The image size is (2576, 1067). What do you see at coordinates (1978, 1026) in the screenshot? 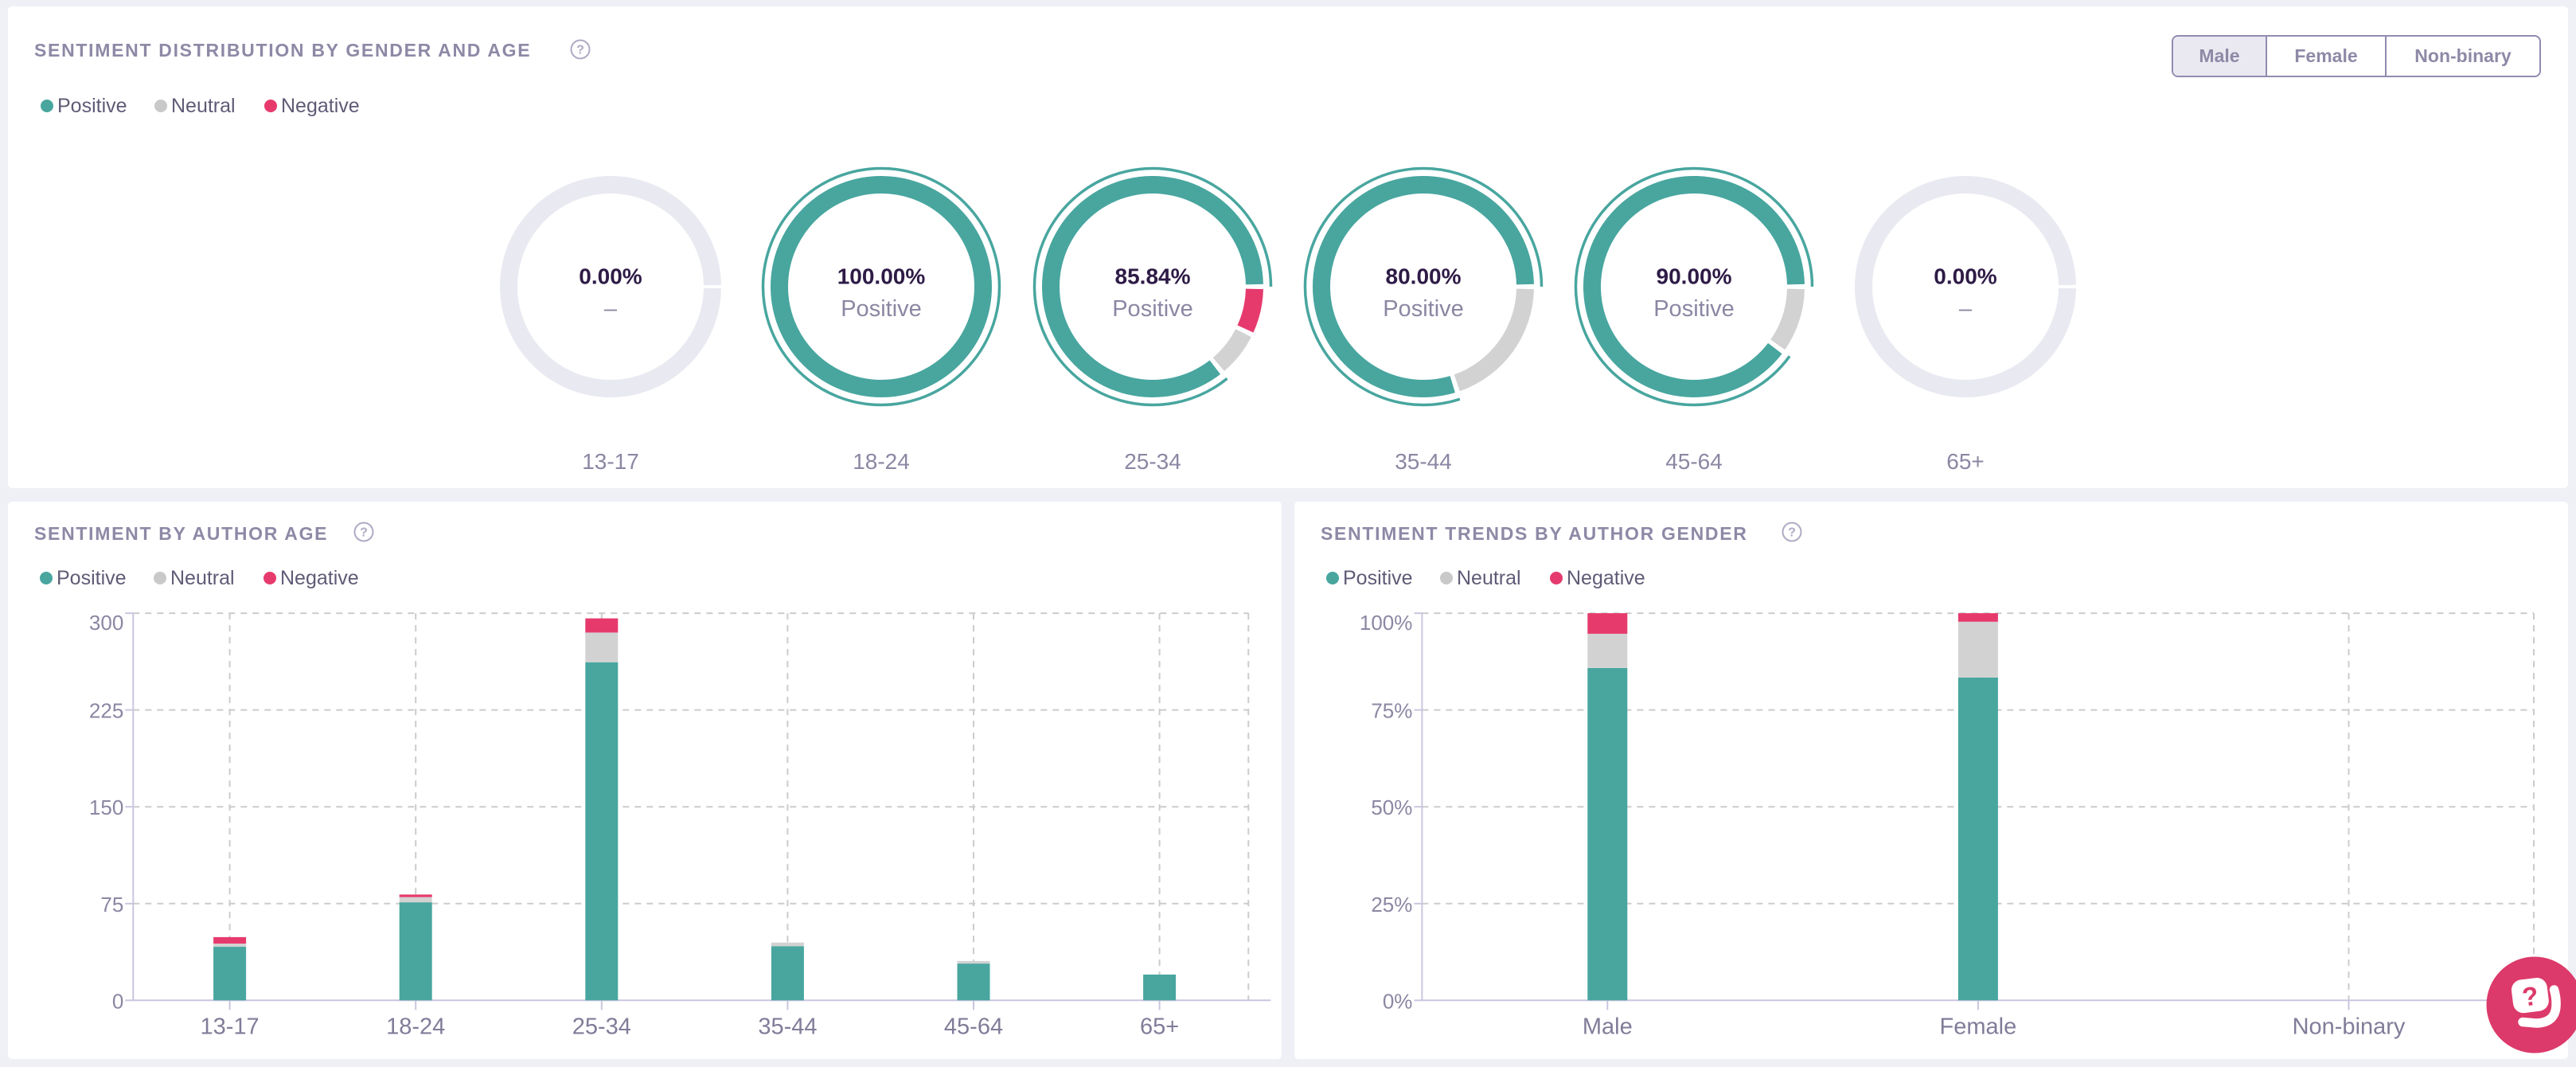
I see `svg-text: Female` at bounding box center [1978, 1026].